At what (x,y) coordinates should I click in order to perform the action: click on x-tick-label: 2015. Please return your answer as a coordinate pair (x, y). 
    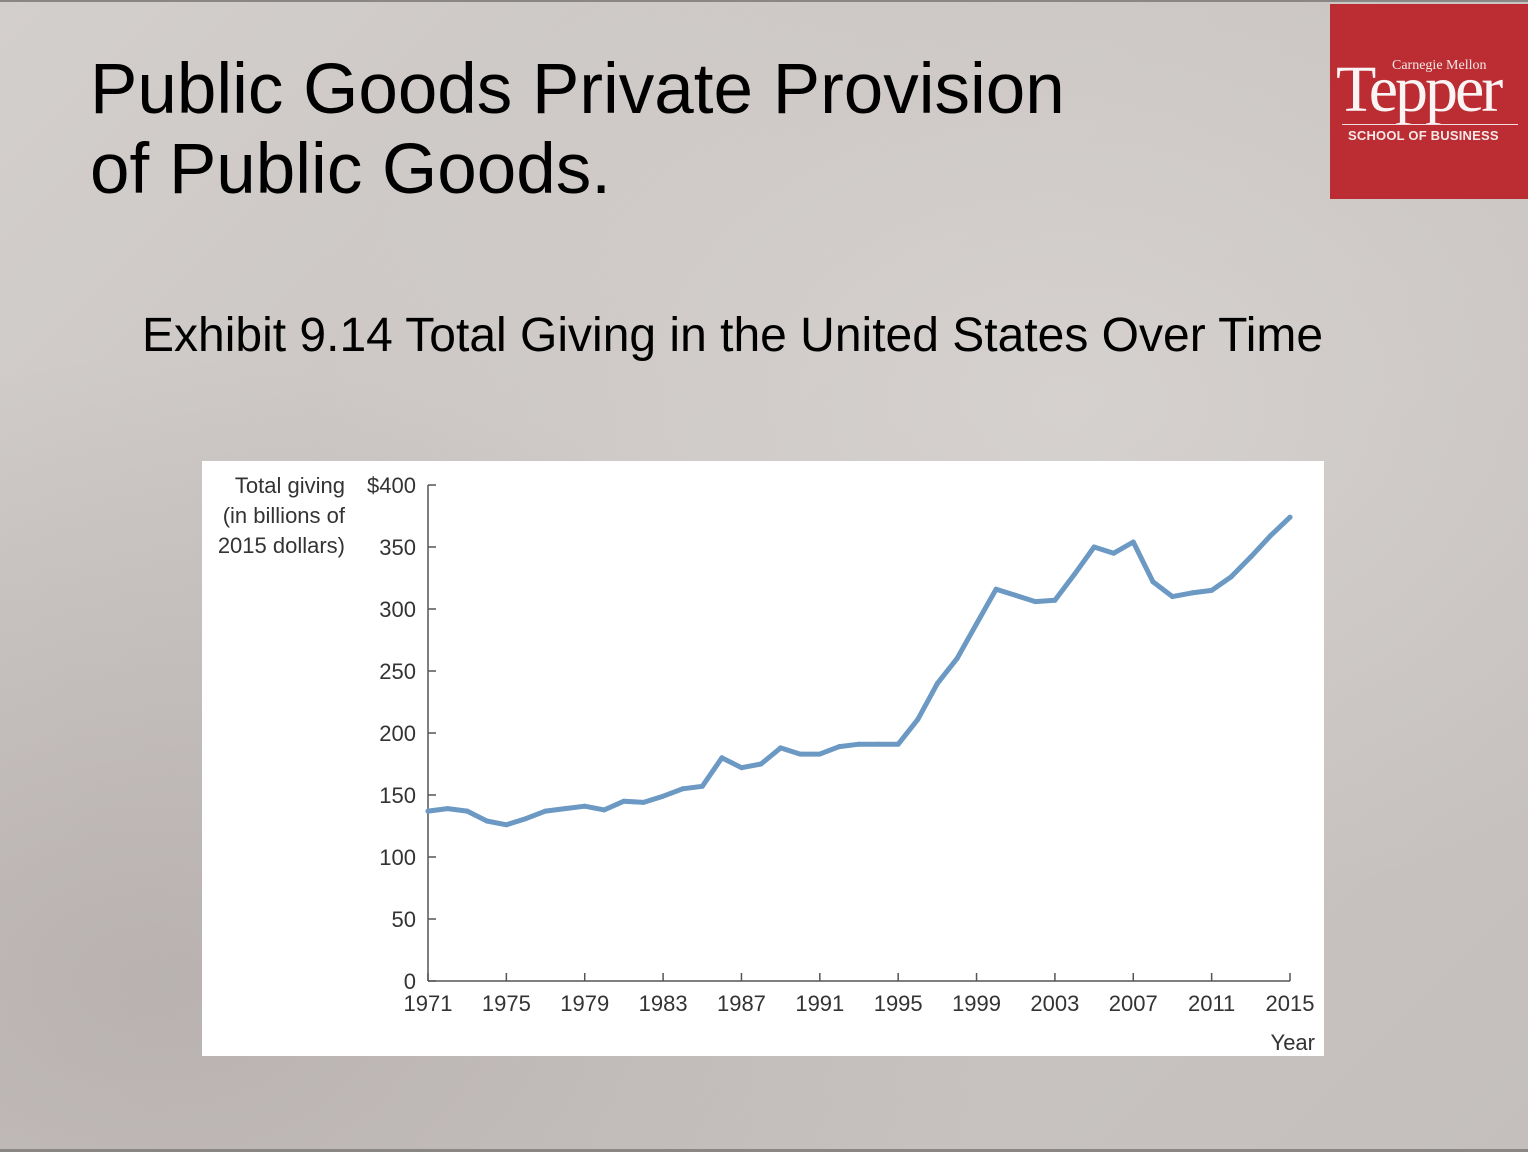
    Looking at the image, I should click on (1290, 1003).